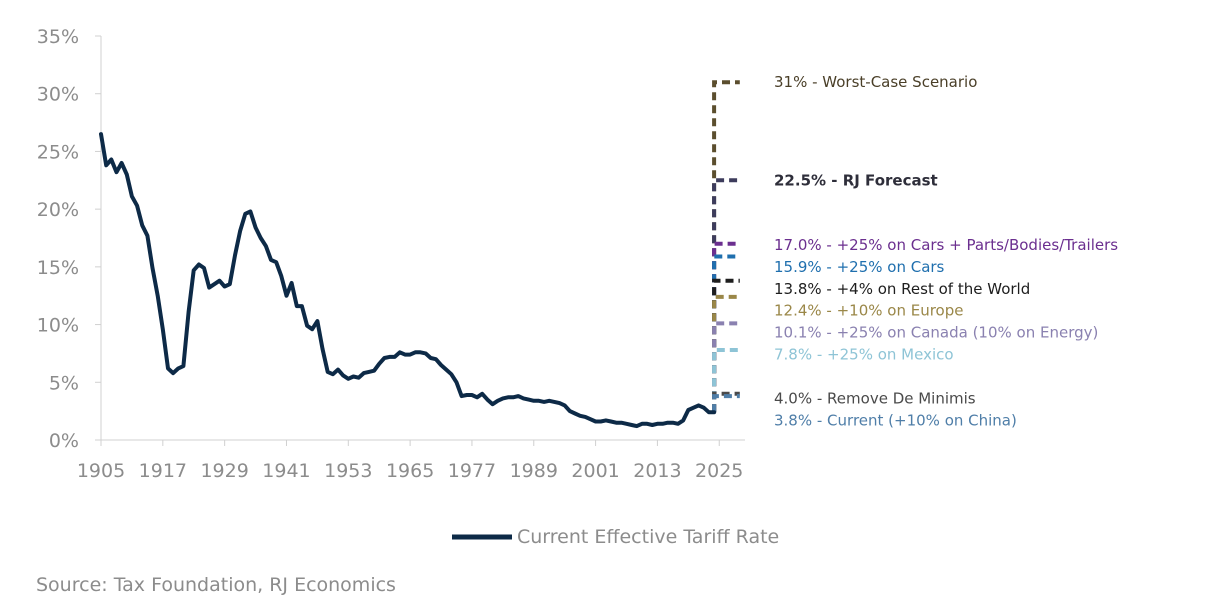  I want to click on x-tick-label: 2025, so click(719, 471).